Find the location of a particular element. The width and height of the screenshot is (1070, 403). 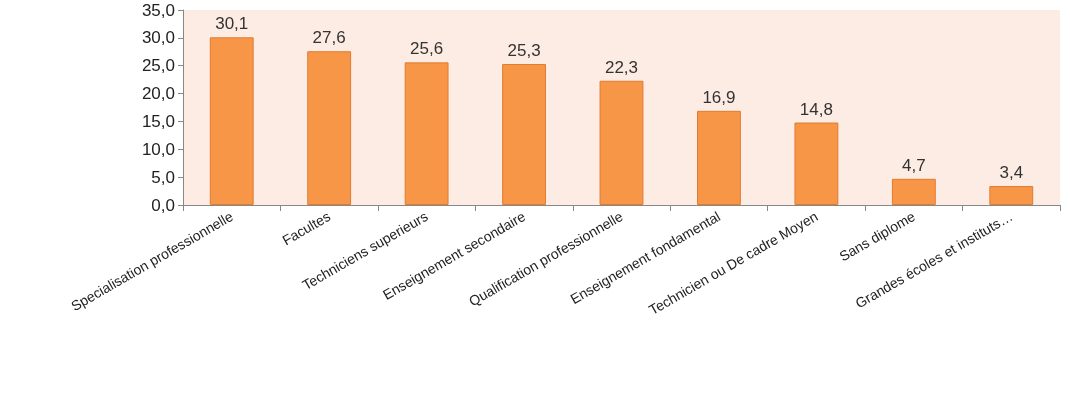

y-tick-label: 15,0 is located at coordinates (158, 121).